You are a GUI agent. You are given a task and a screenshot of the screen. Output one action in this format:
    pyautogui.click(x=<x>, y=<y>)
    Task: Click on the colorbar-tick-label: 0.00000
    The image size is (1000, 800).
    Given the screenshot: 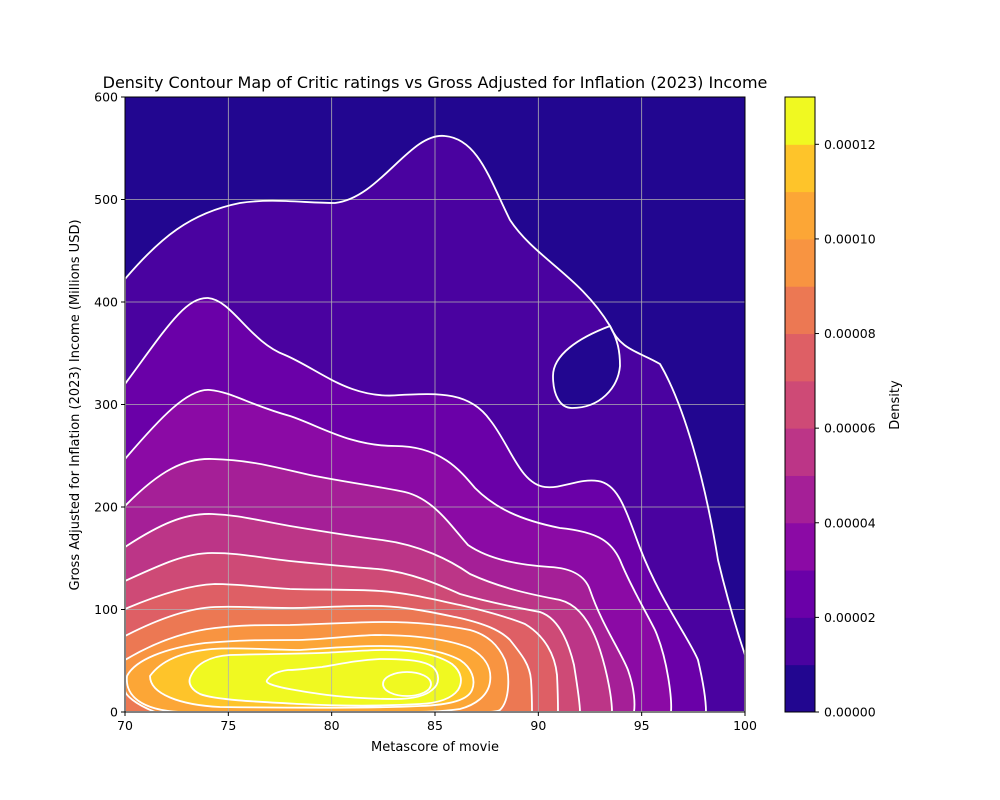 What is the action you would take?
    pyautogui.click(x=850, y=712)
    